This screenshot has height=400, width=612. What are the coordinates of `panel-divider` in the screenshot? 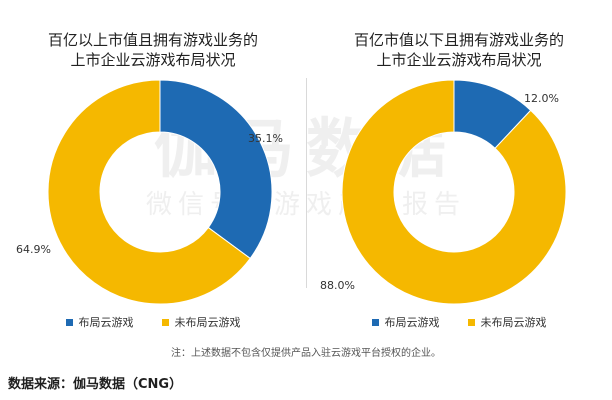 It's located at (306, 183).